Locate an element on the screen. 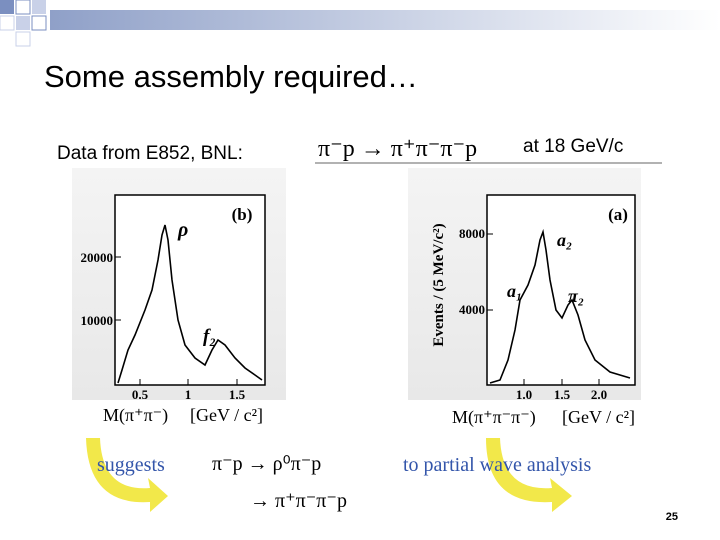 The image size is (720, 540). peak-label: f₂ is located at coordinates (209, 336).